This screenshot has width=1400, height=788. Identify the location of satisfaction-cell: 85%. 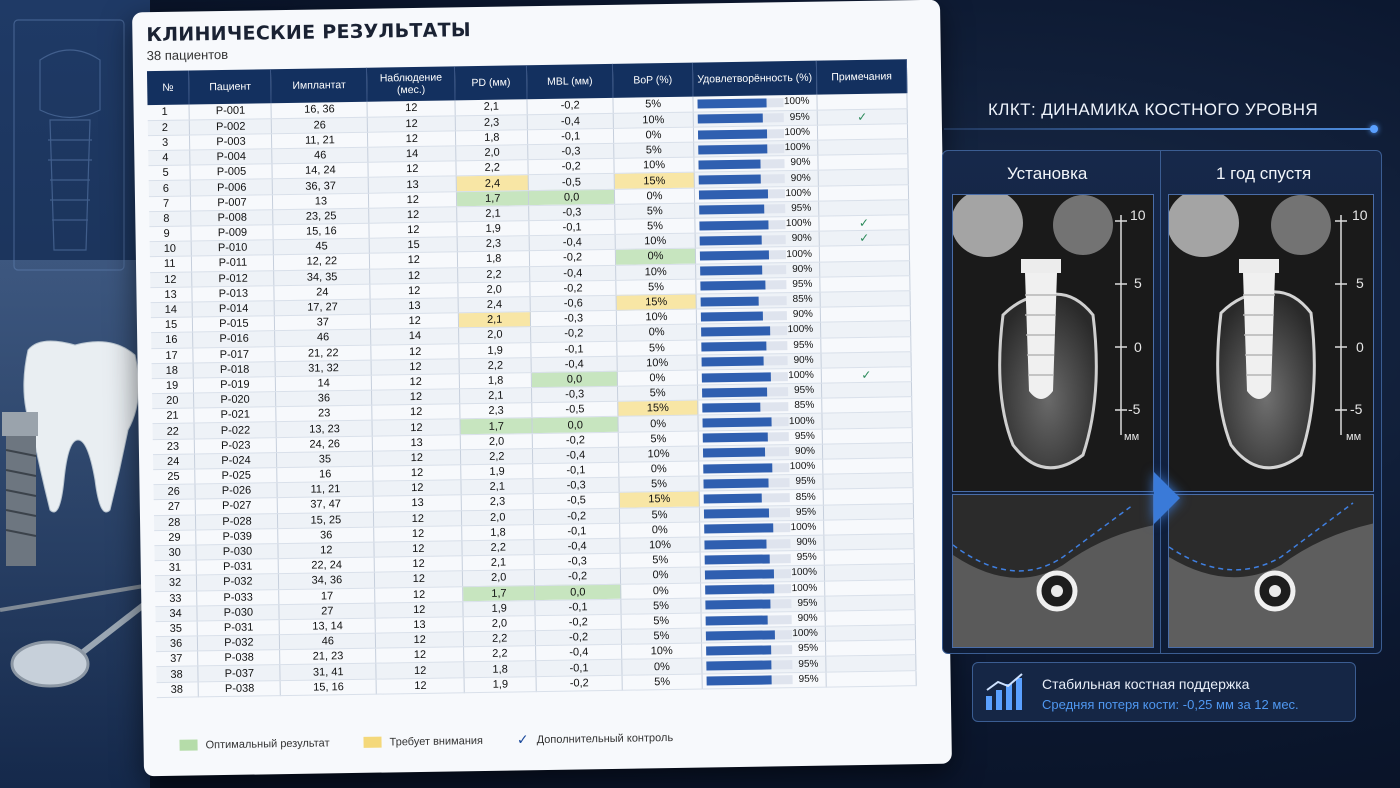
(758, 301).